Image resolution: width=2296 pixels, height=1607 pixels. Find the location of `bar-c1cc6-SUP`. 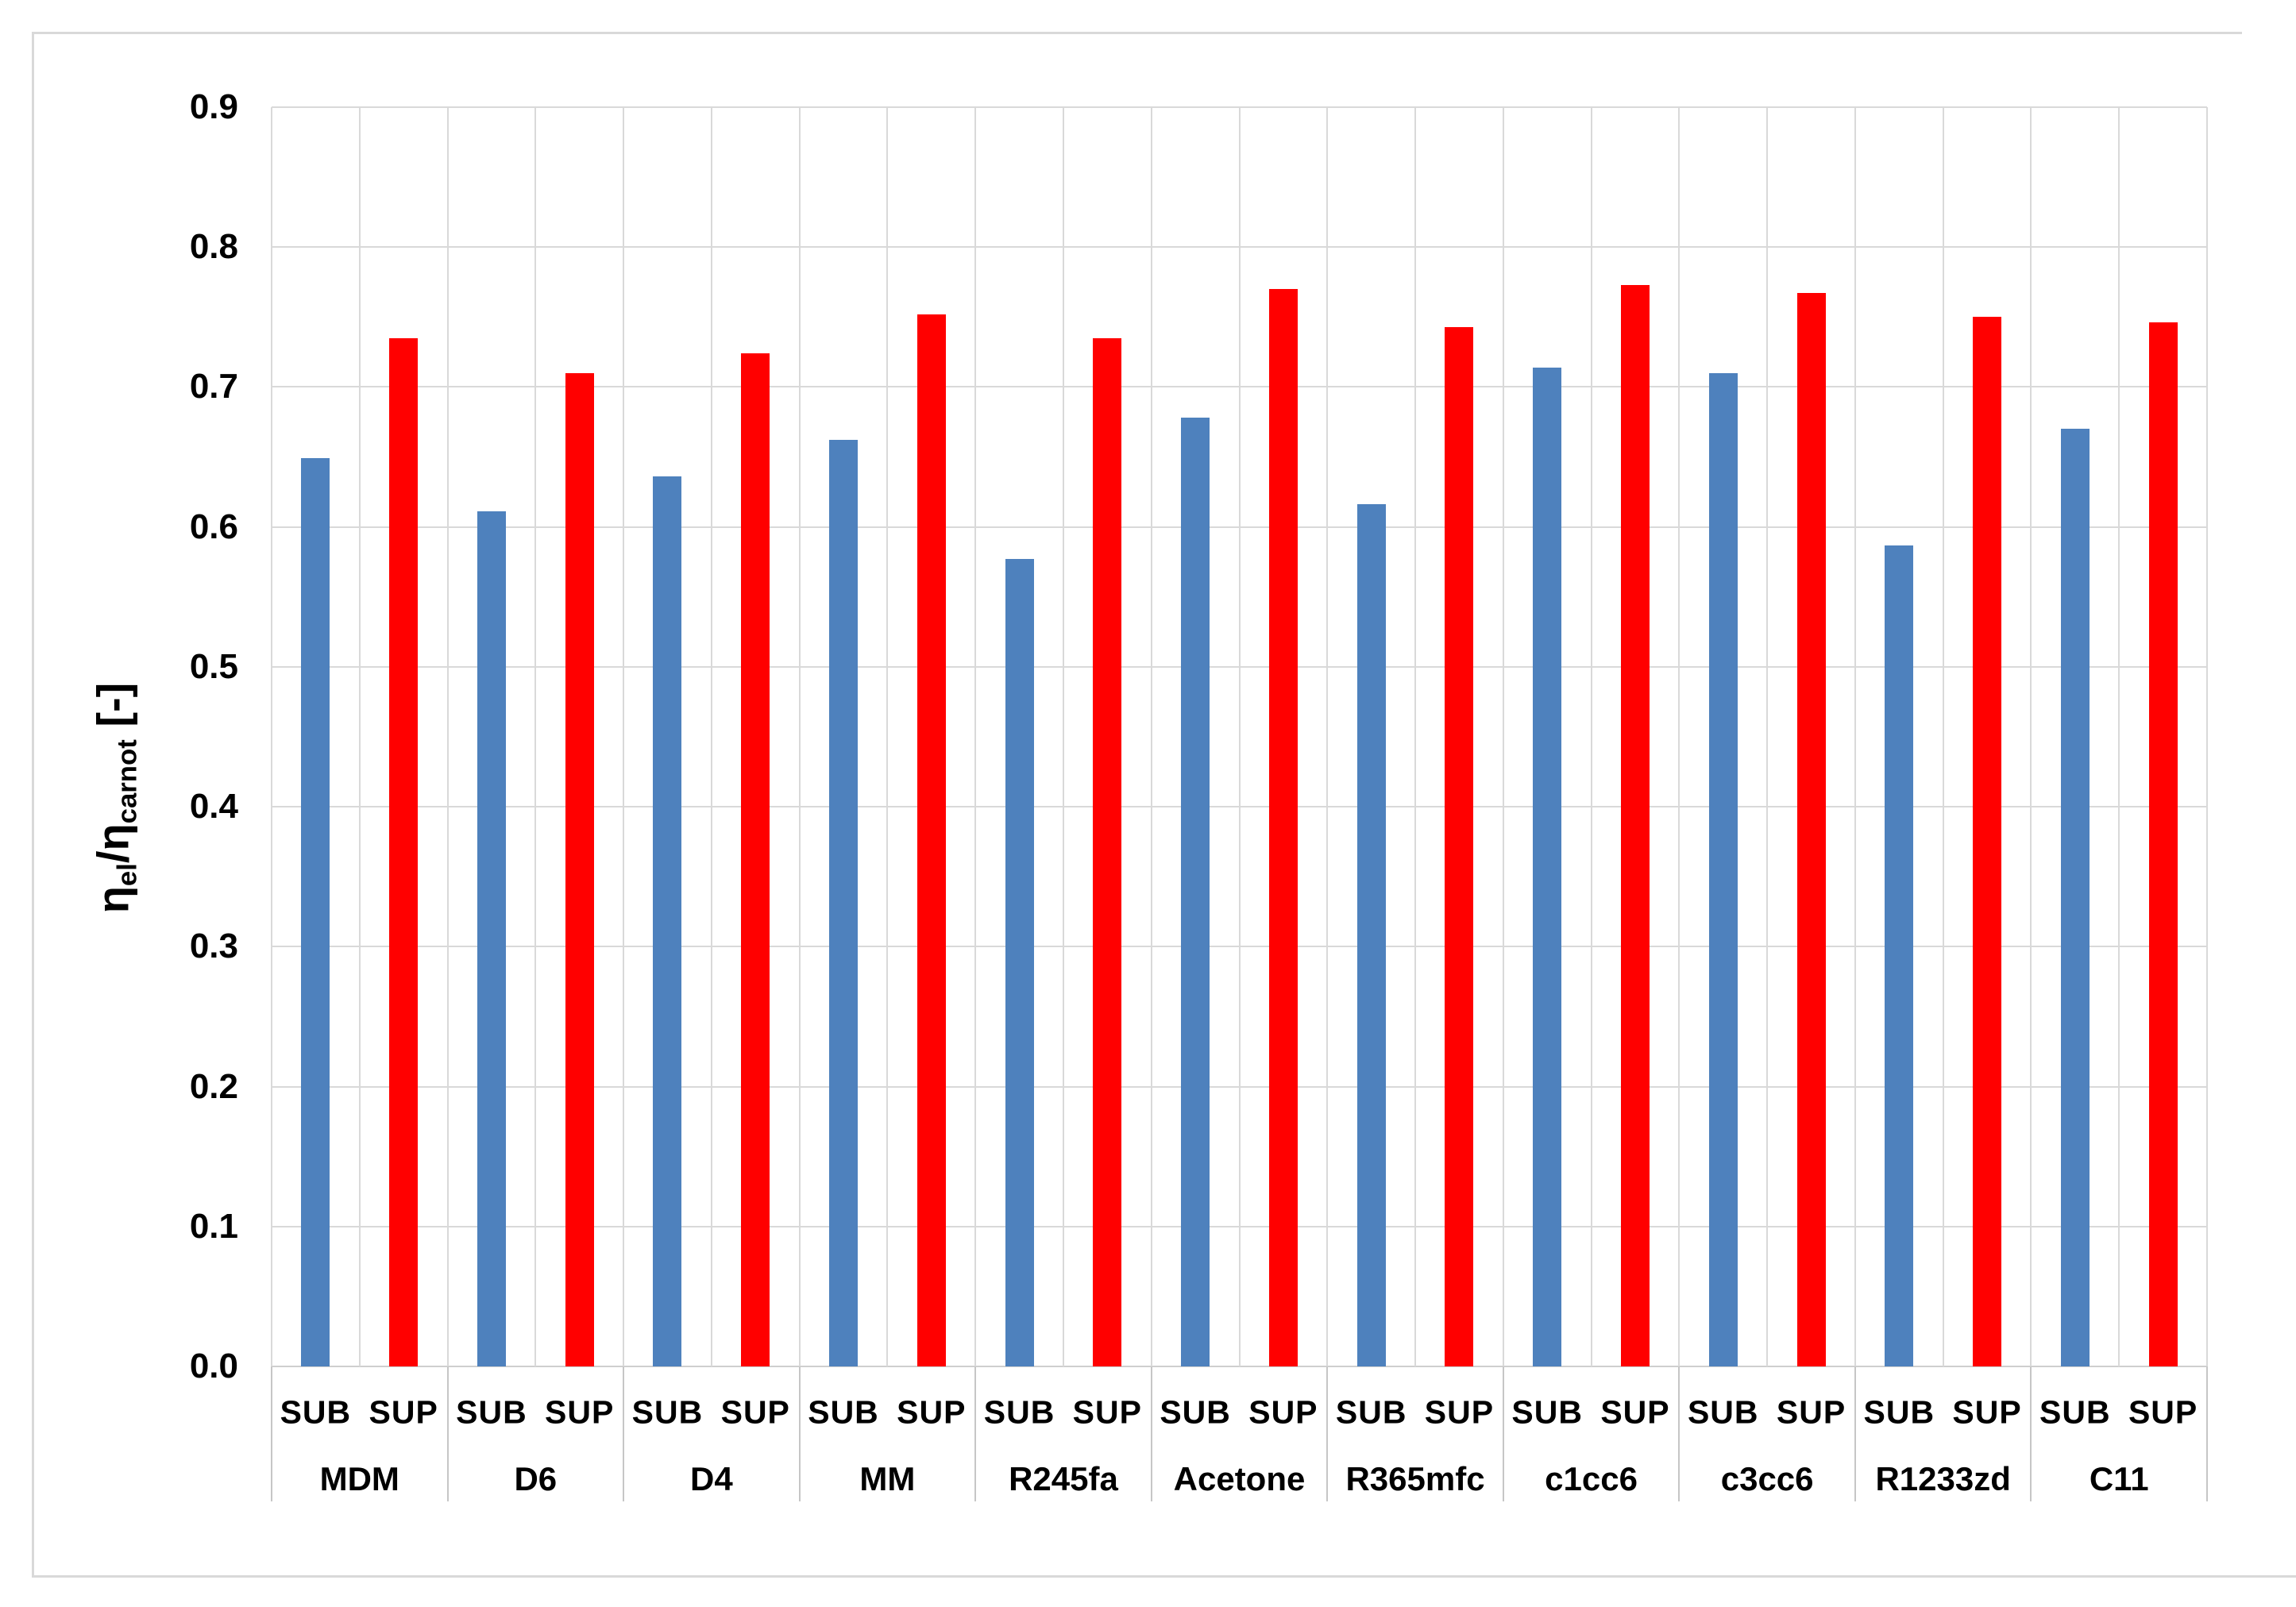

bar-c1cc6-SUP is located at coordinates (1635, 825).